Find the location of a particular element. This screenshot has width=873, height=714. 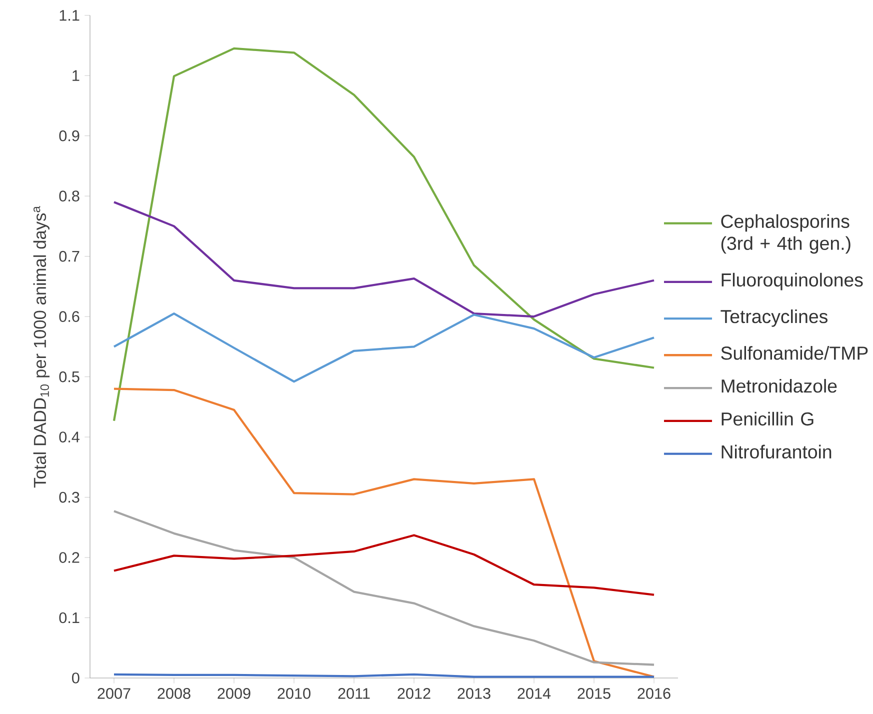

y-tick-label: 0.9 is located at coordinates (69, 136).